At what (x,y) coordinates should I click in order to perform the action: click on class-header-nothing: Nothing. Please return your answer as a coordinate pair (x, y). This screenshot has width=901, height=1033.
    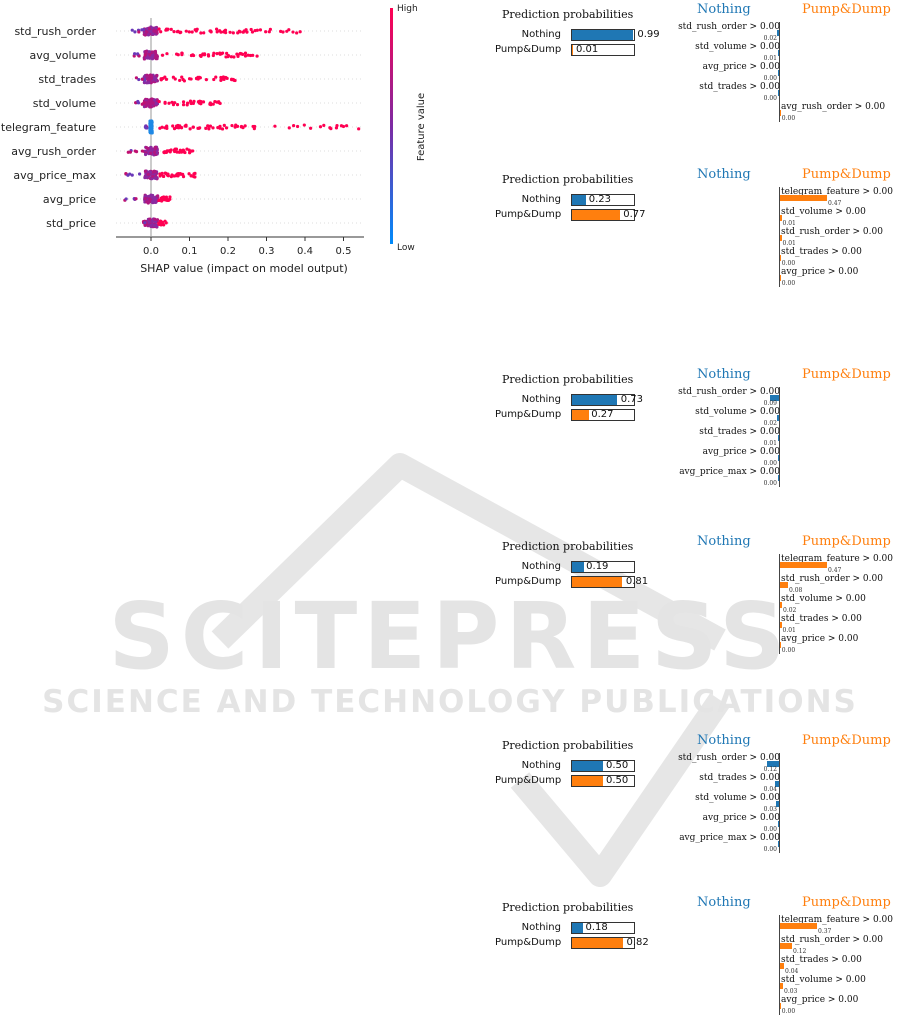
    Looking at the image, I should click on (724, 9).